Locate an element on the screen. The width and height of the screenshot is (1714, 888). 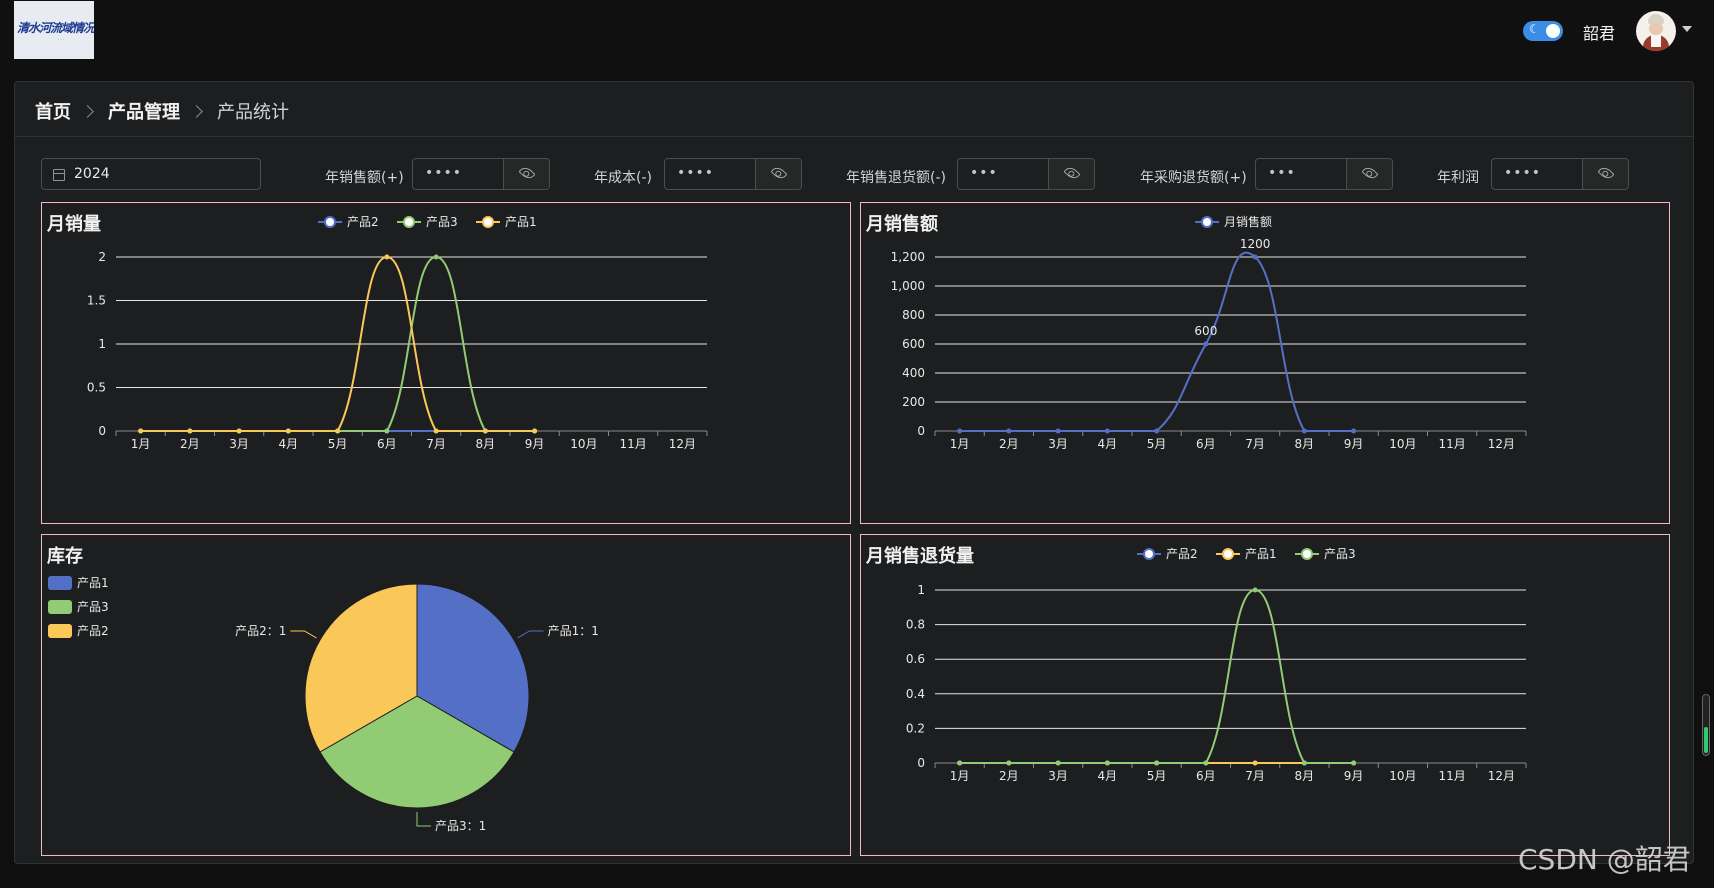
annual-profit-field: •••• is located at coordinates (1560, 174).